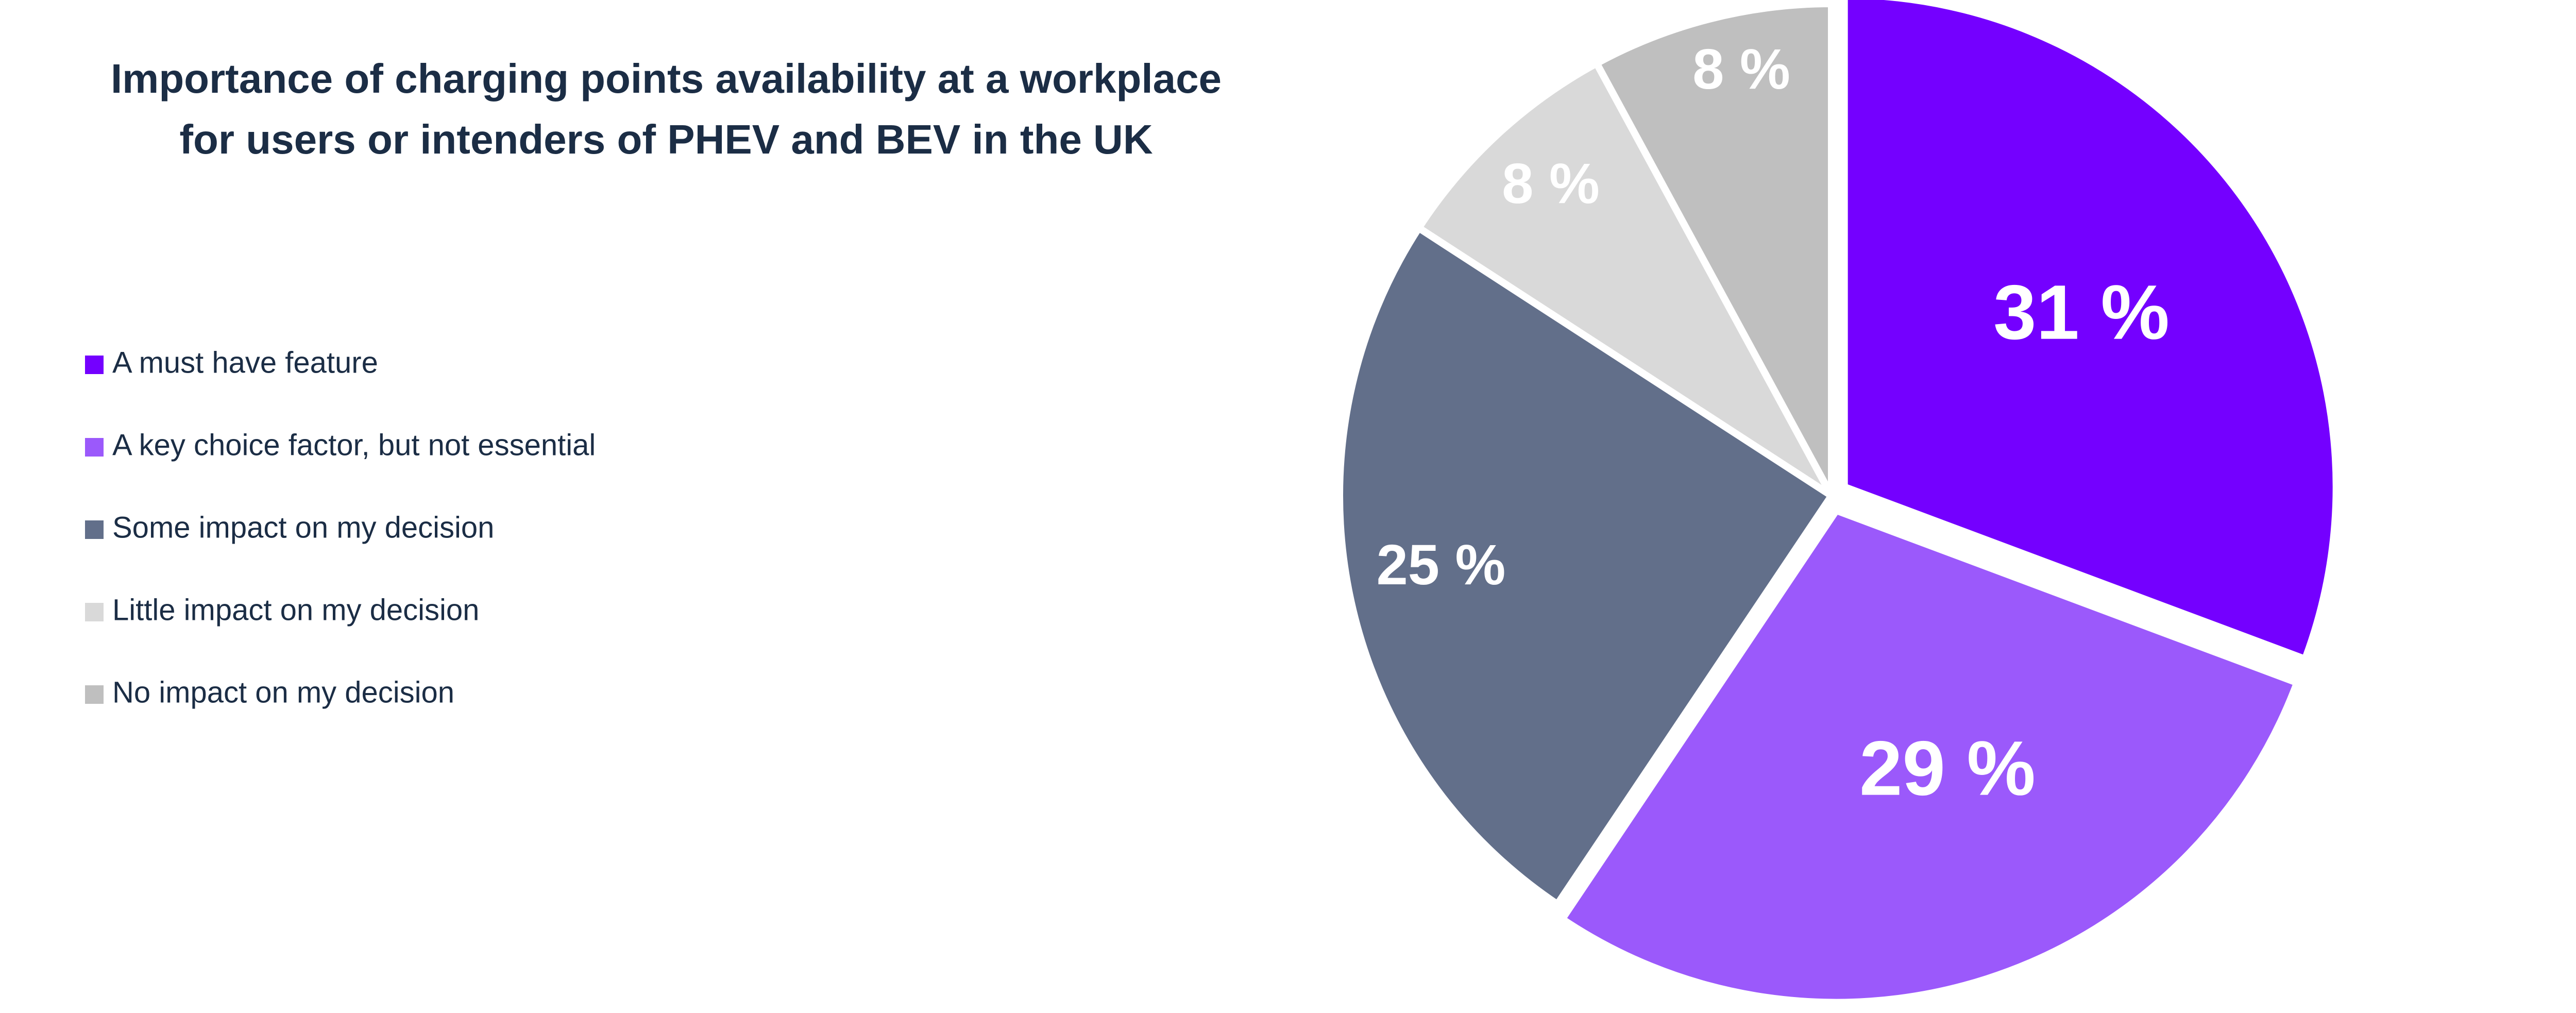 The height and width of the screenshot is (1013, 2576). What do you see at coordinates (354, 445) in the screenshot?
I see `legend-label-2: A key choice factor, but not essential` at bounding box center [354, 445].